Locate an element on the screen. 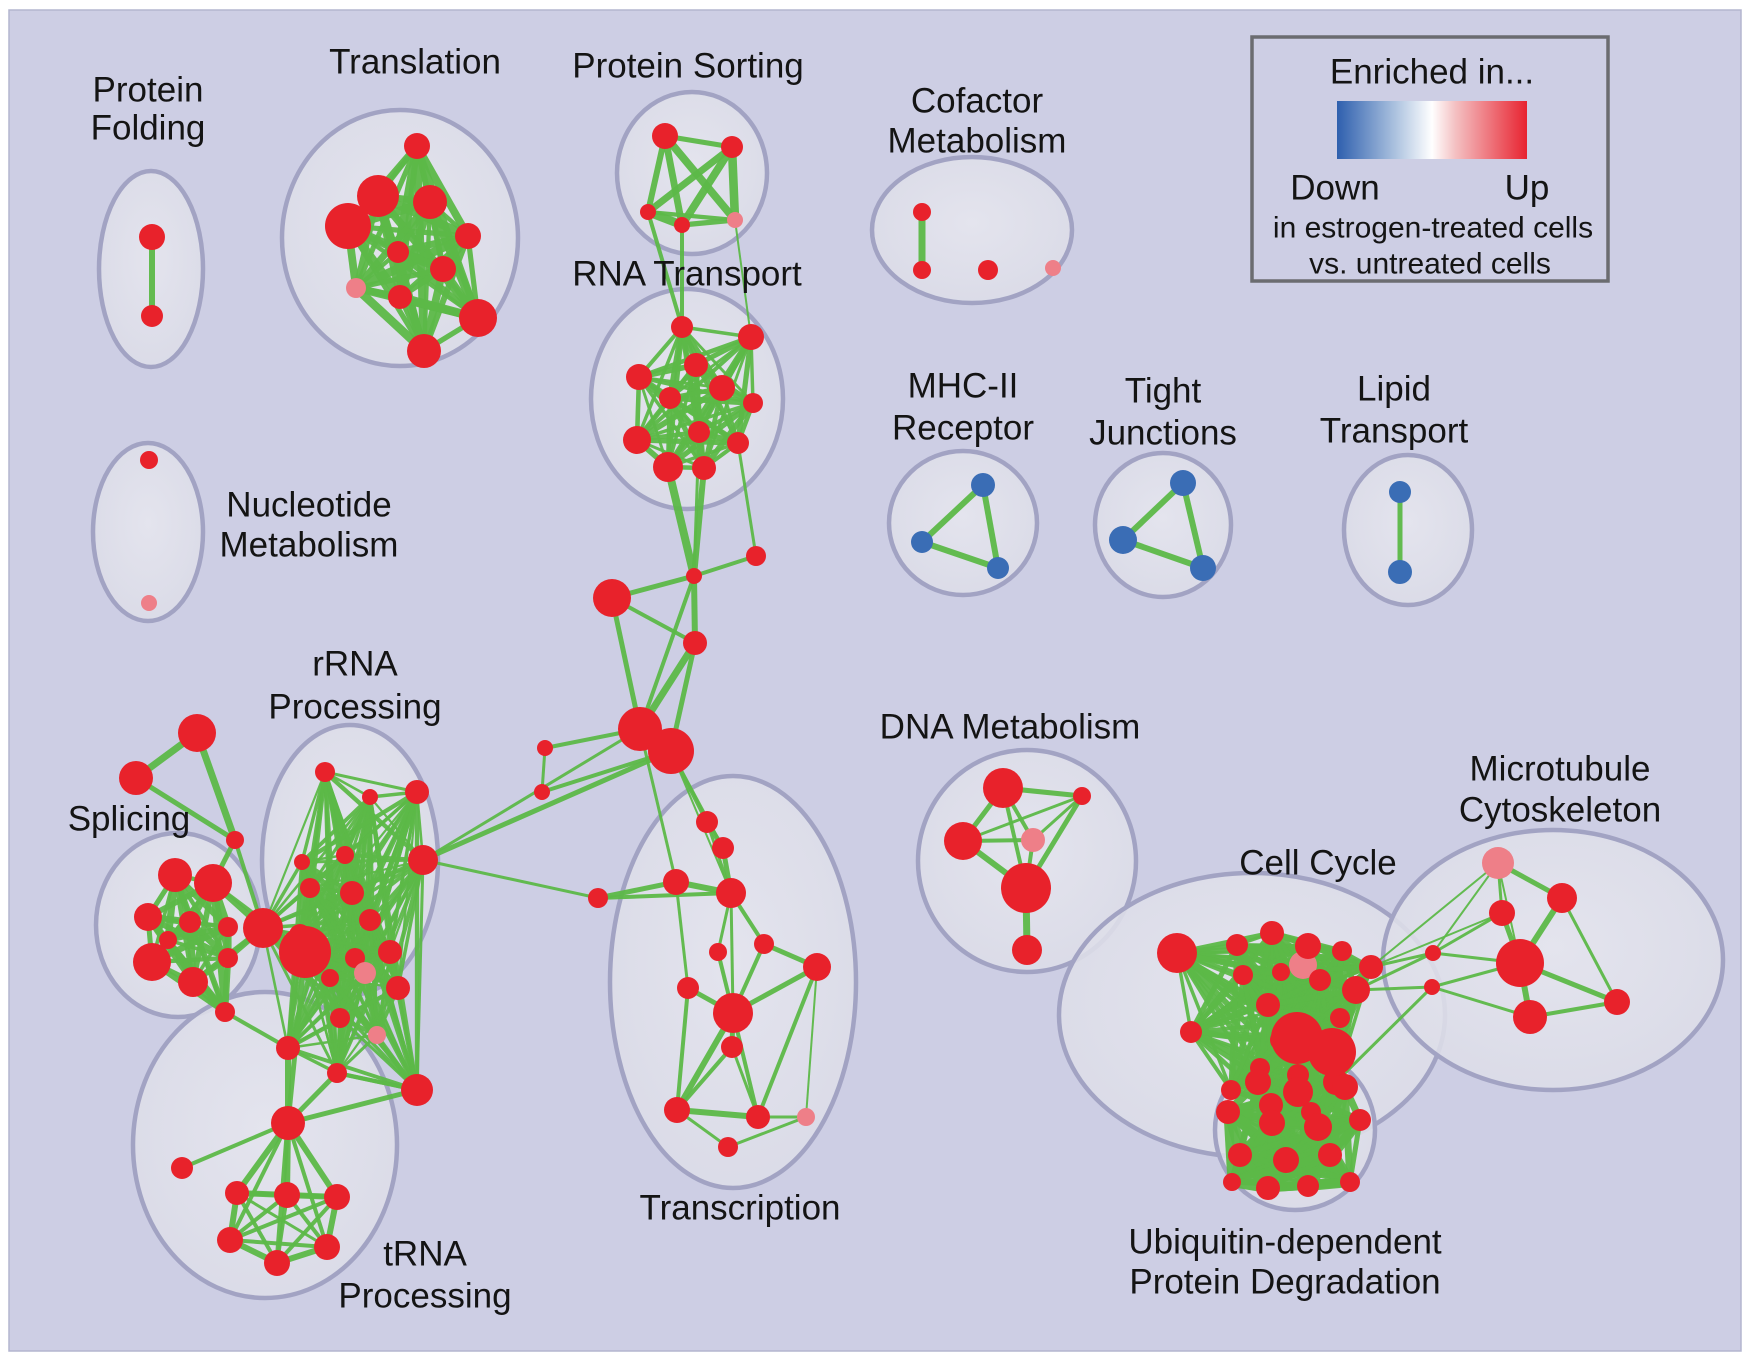 The width and height of the screenshot is (1750, 1360). microtubule-cytoskeleton-label: Microtubule is located at coordinates (1560, 769).